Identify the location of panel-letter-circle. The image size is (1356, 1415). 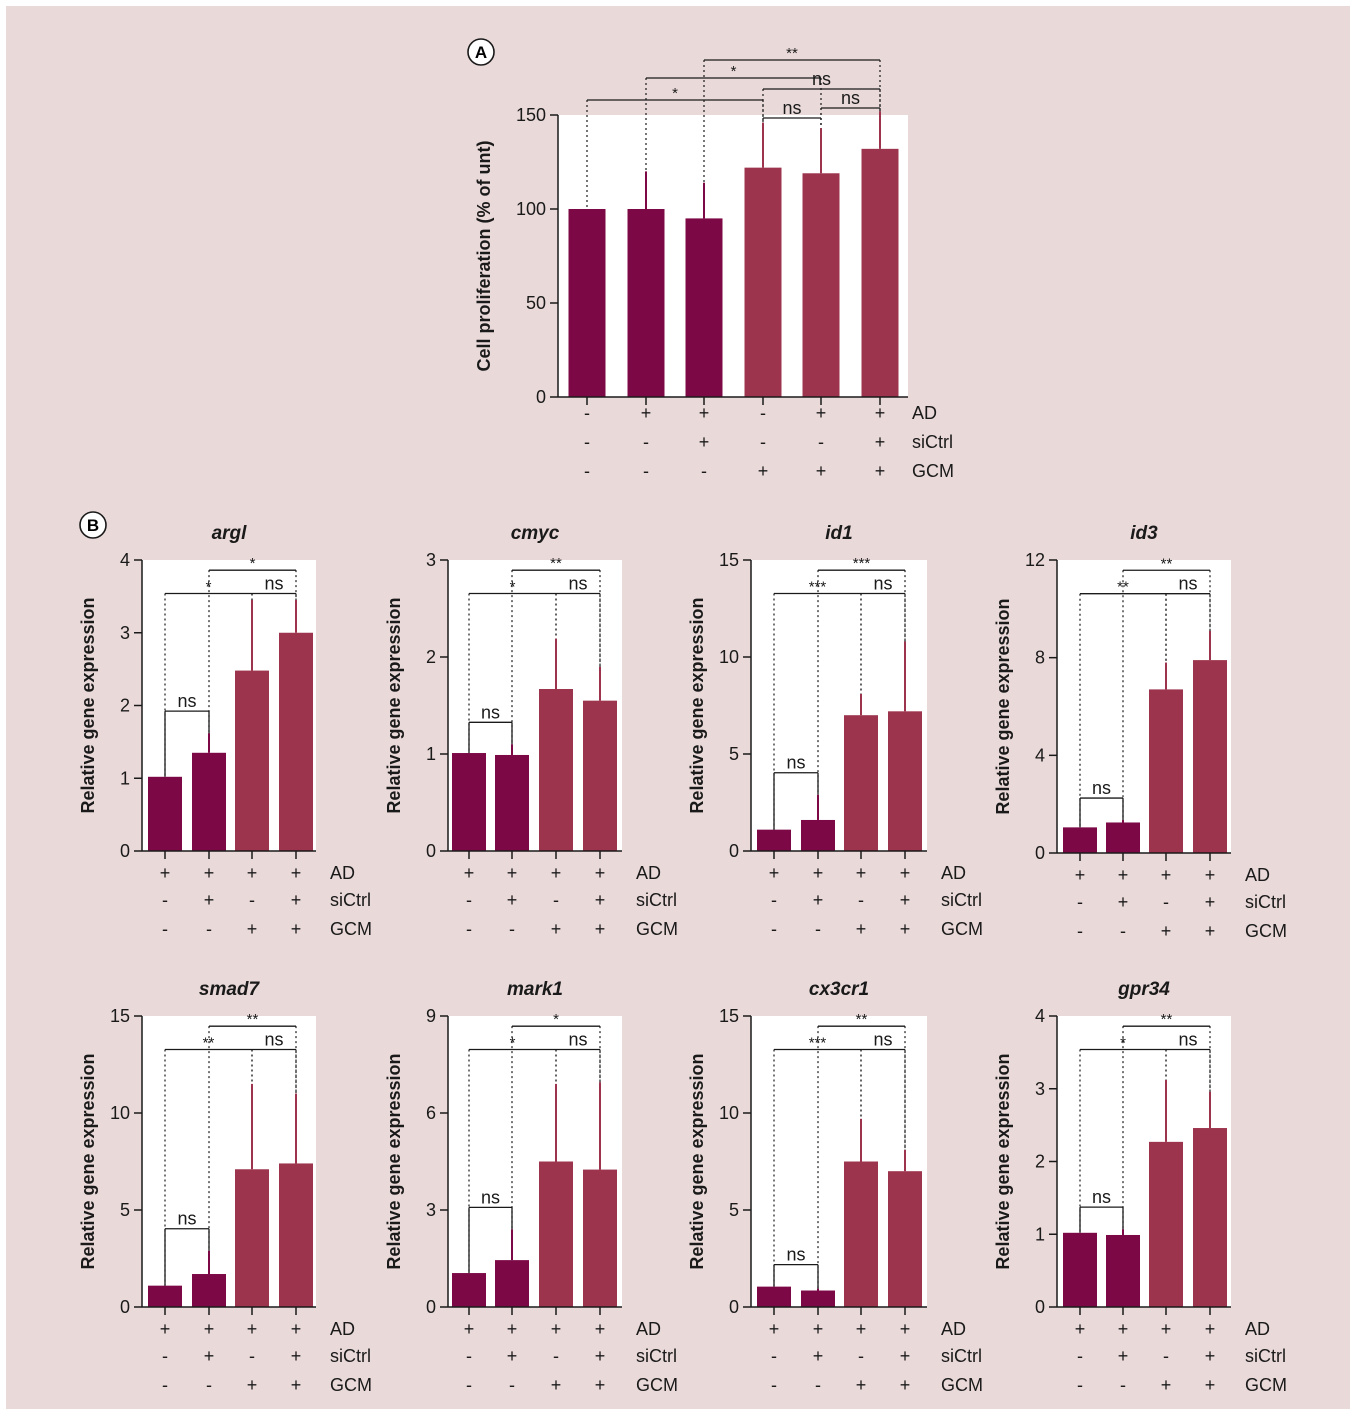
(481, 52).